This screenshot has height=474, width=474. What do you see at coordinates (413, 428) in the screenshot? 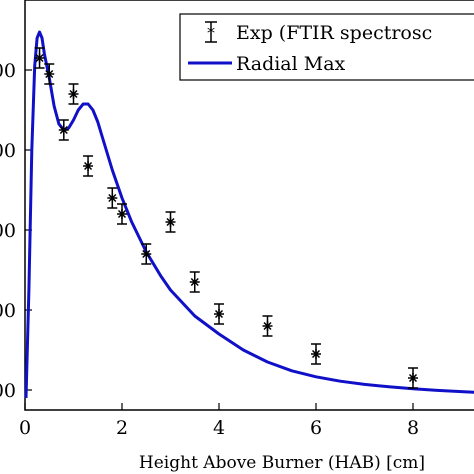
I see `x-tick-label: 8` at bounding box center [413, 428].